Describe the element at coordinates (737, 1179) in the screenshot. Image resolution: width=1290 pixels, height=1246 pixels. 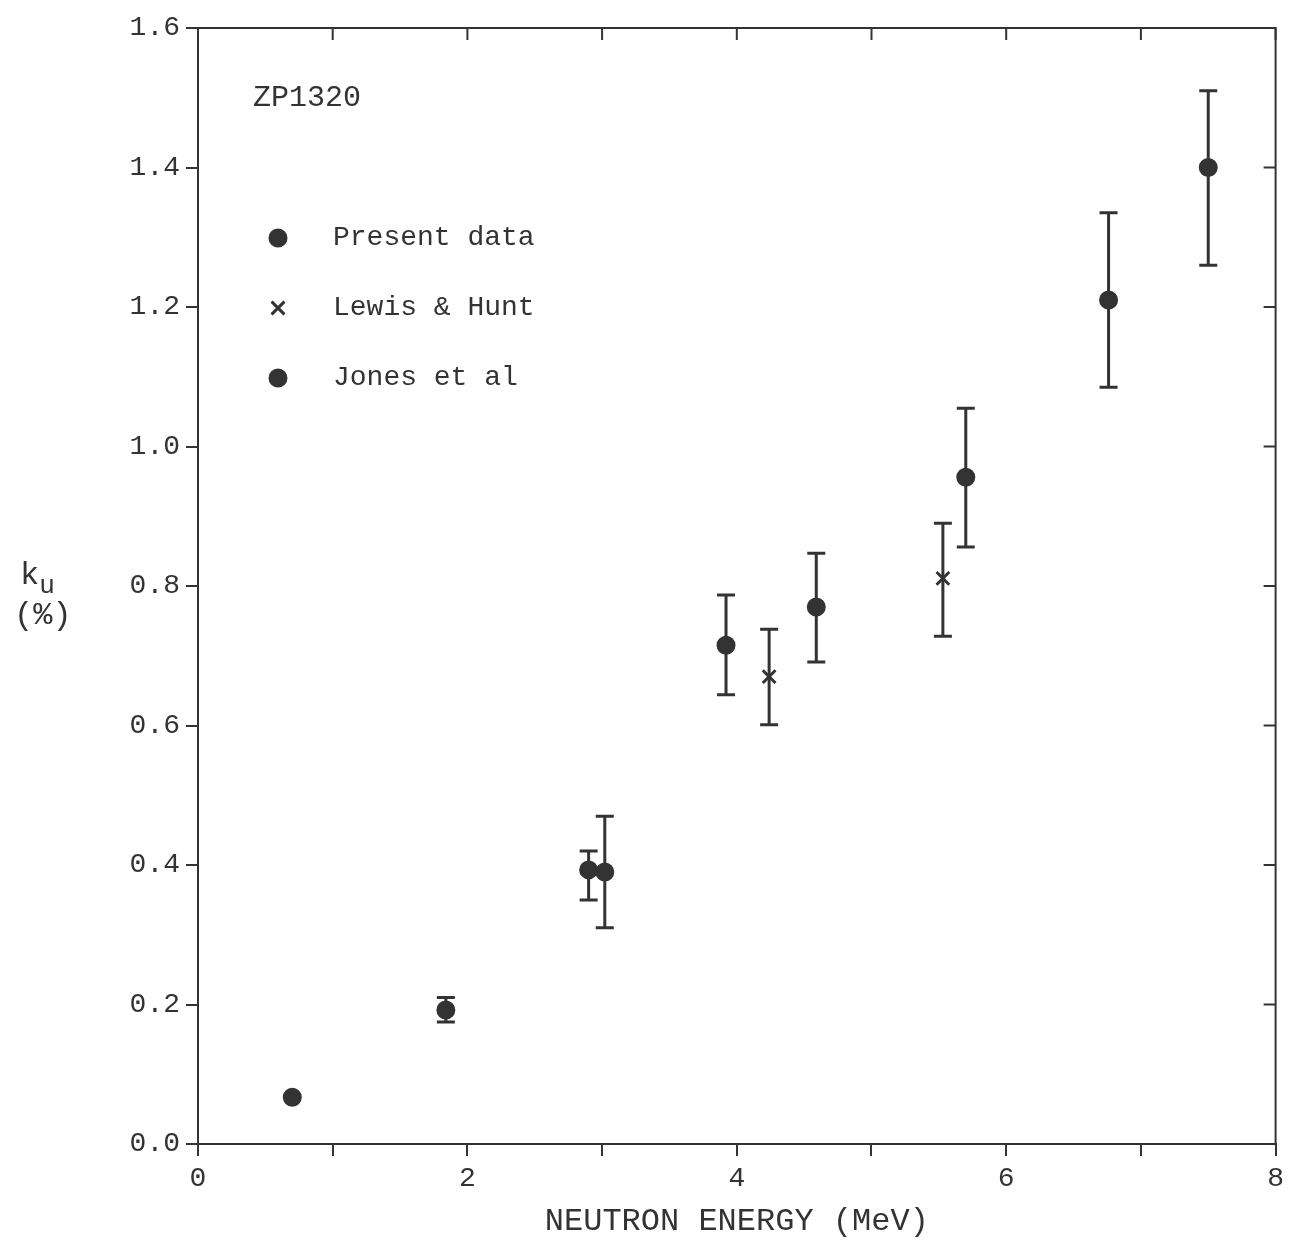
I see `x-tick-label: 4` at that location.